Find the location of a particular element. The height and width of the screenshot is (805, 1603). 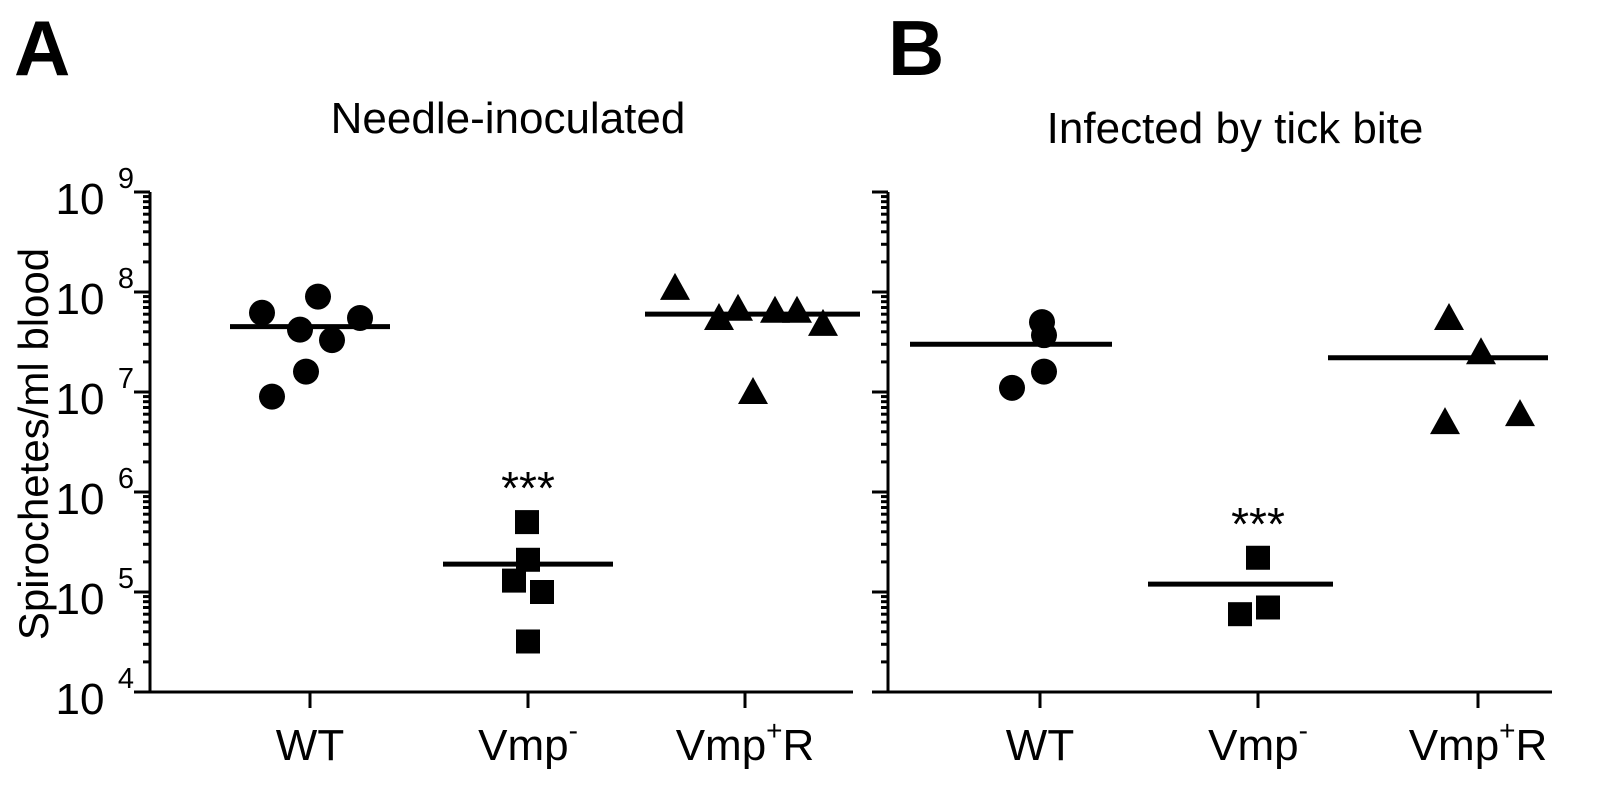

y-axis-label: Spirochetes/ml blood is located at coordinates (33, 444).